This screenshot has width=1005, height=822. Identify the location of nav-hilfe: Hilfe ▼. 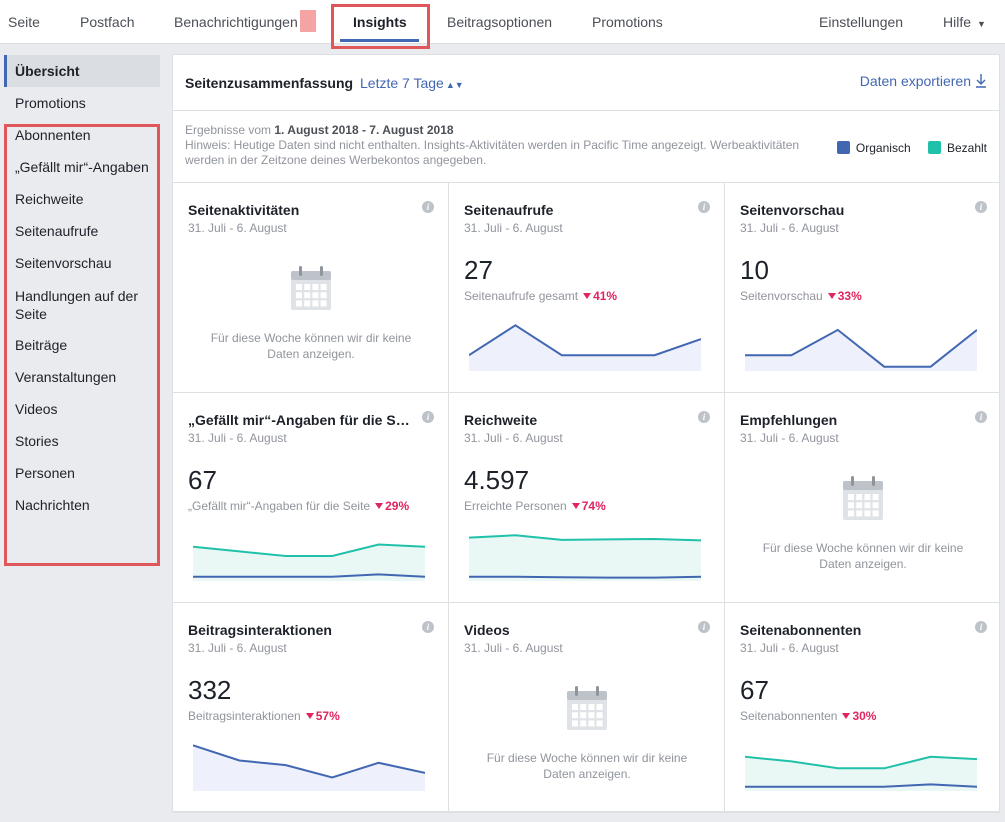
(964, 22).